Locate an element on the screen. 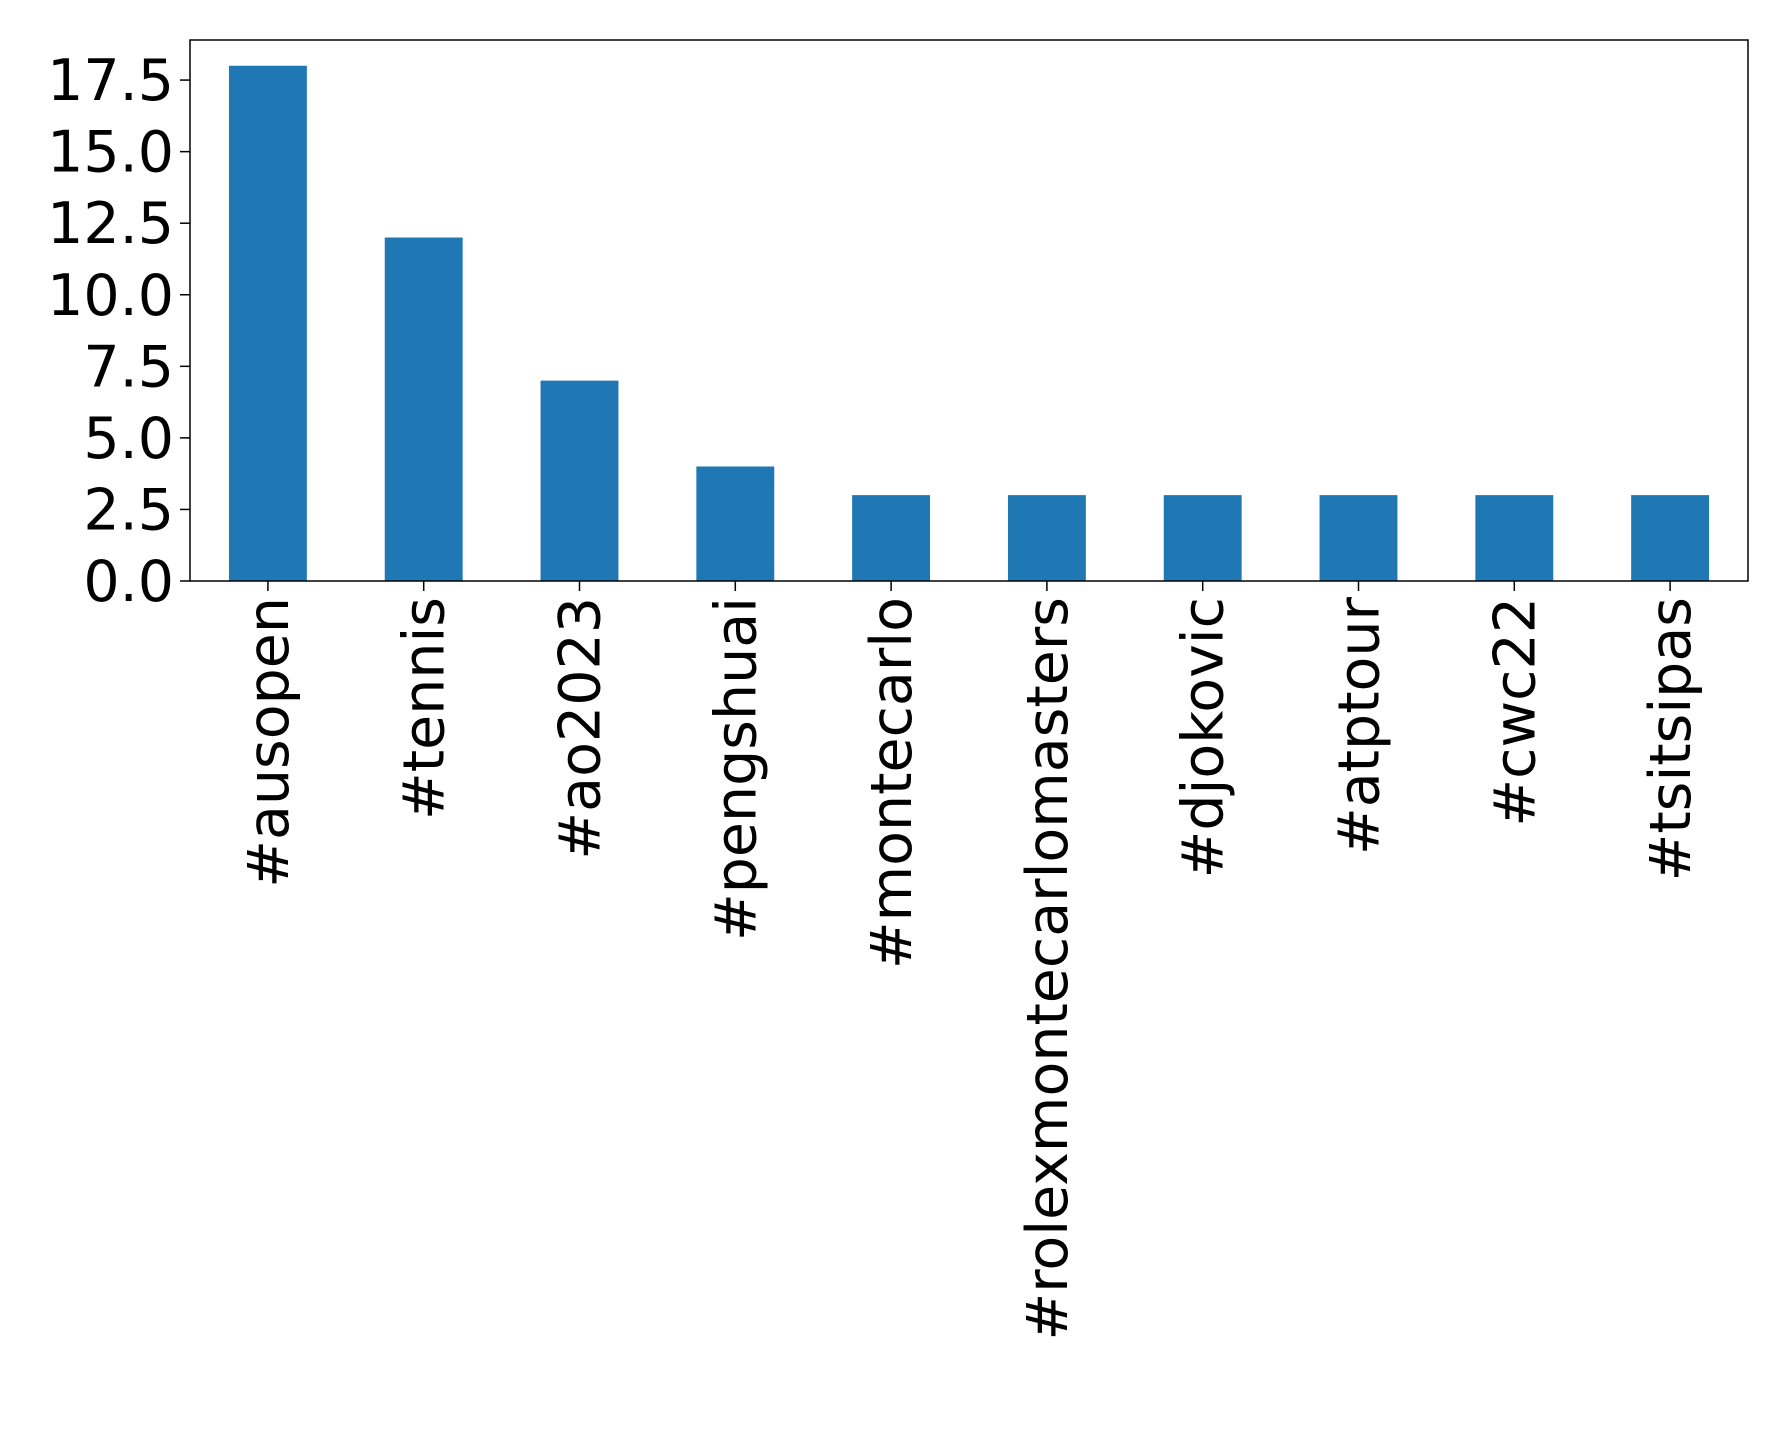  x-tick-label: #montecarlo is located at coordinates (892, 783).